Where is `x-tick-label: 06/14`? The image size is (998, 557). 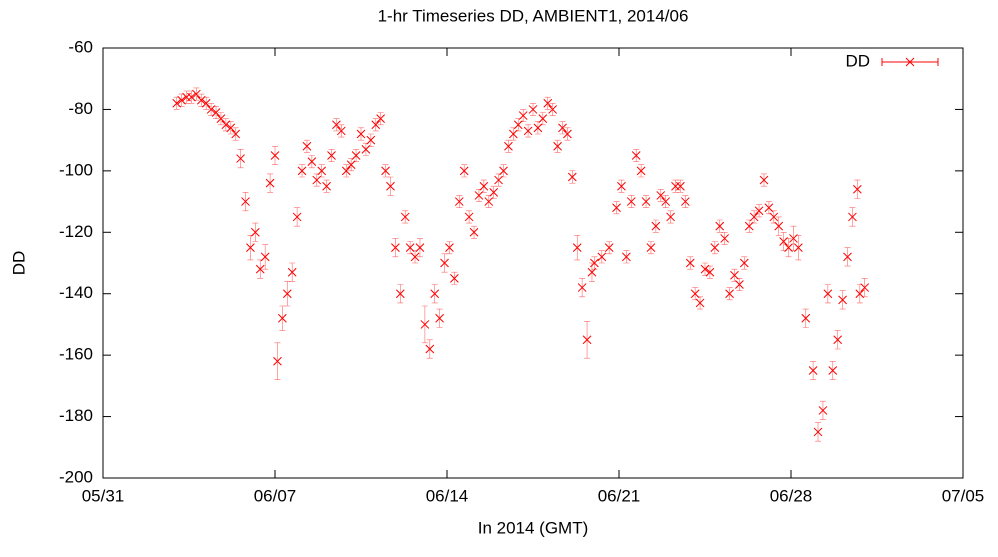 x-tick-label: 06/14 is located at coordinates (447, 495).